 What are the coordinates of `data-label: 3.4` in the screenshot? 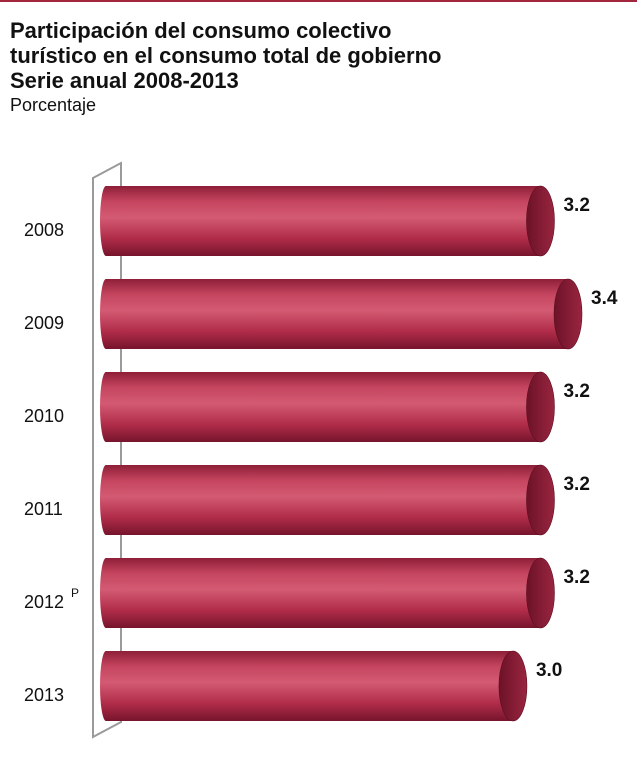 It's located at (604, 298).